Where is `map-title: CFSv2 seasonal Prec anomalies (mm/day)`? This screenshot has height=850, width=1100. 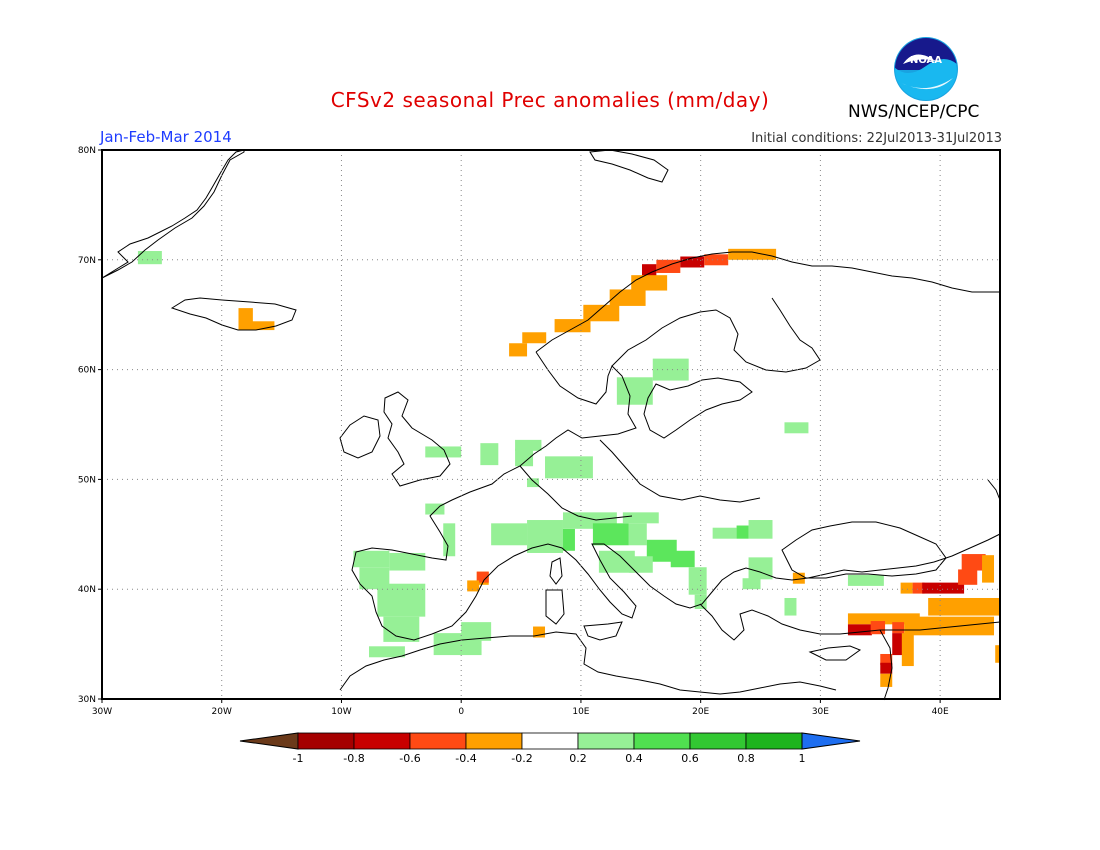
map-title: CFSv2 seasonal Prec anomalies (mm/day) is located at coordinates (550, 100).